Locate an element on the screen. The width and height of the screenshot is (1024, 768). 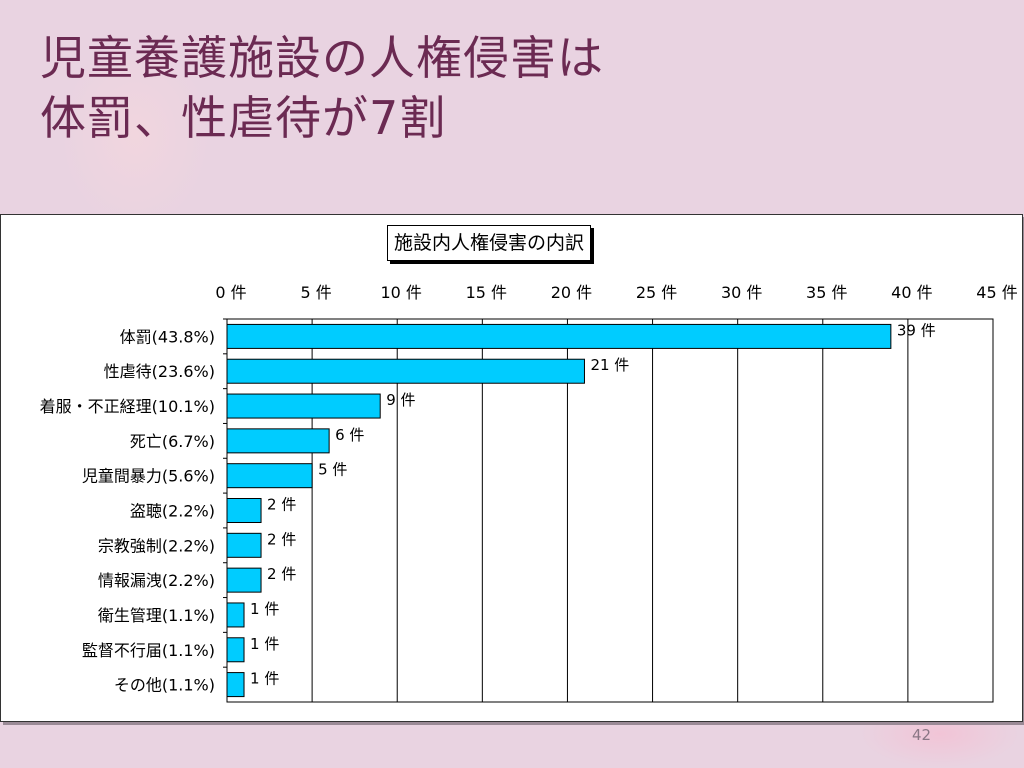
slide-title: 児童養護施設の人権侵害は 体罰、性虐待が7割 is located at coordinates (322, 88).